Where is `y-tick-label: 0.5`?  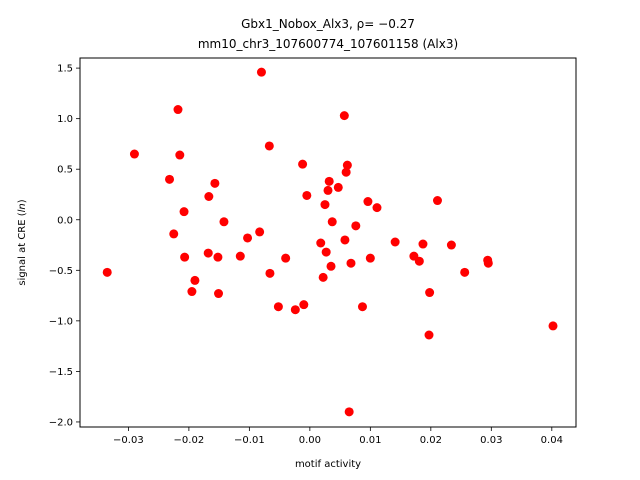 y-tick-label: 0.5 is located at coordinates (65, 170).